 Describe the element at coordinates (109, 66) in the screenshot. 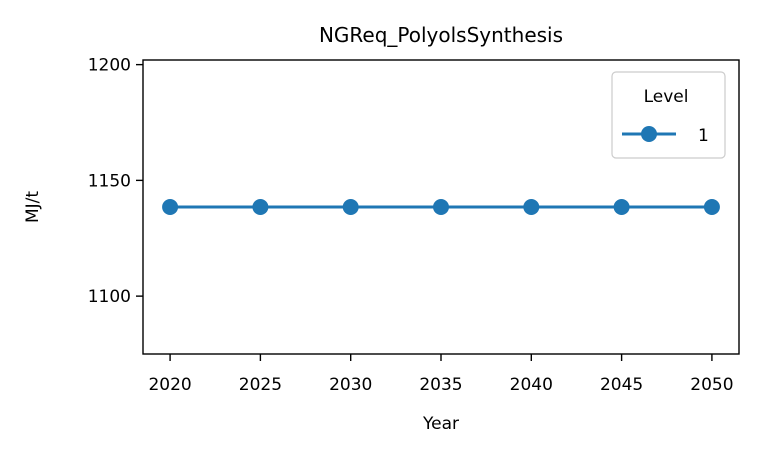

I see `y-tick-label: 1200` at that location.